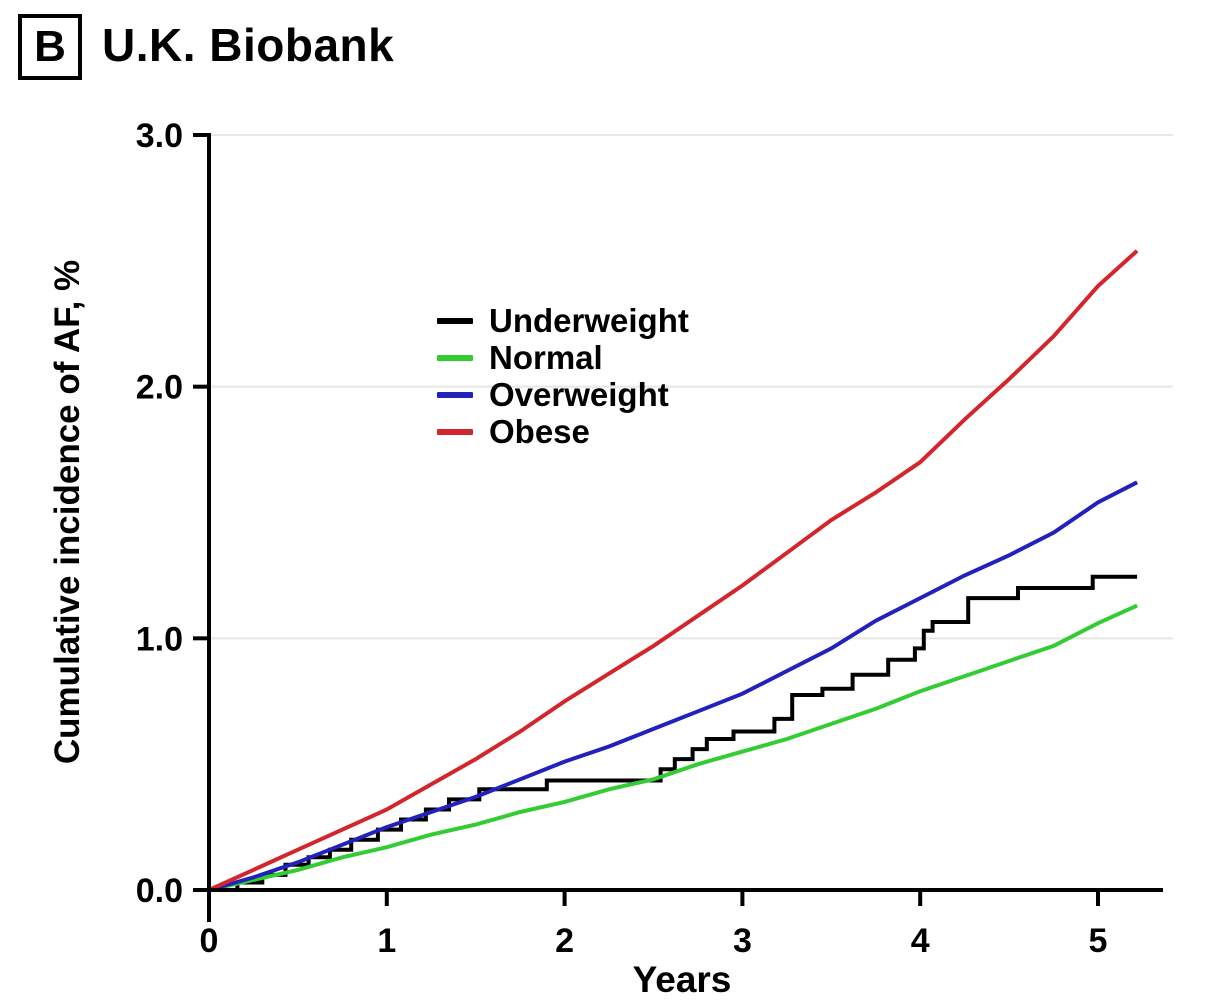  I want to click on legend-item-normal: Normal, so click(563, 357).